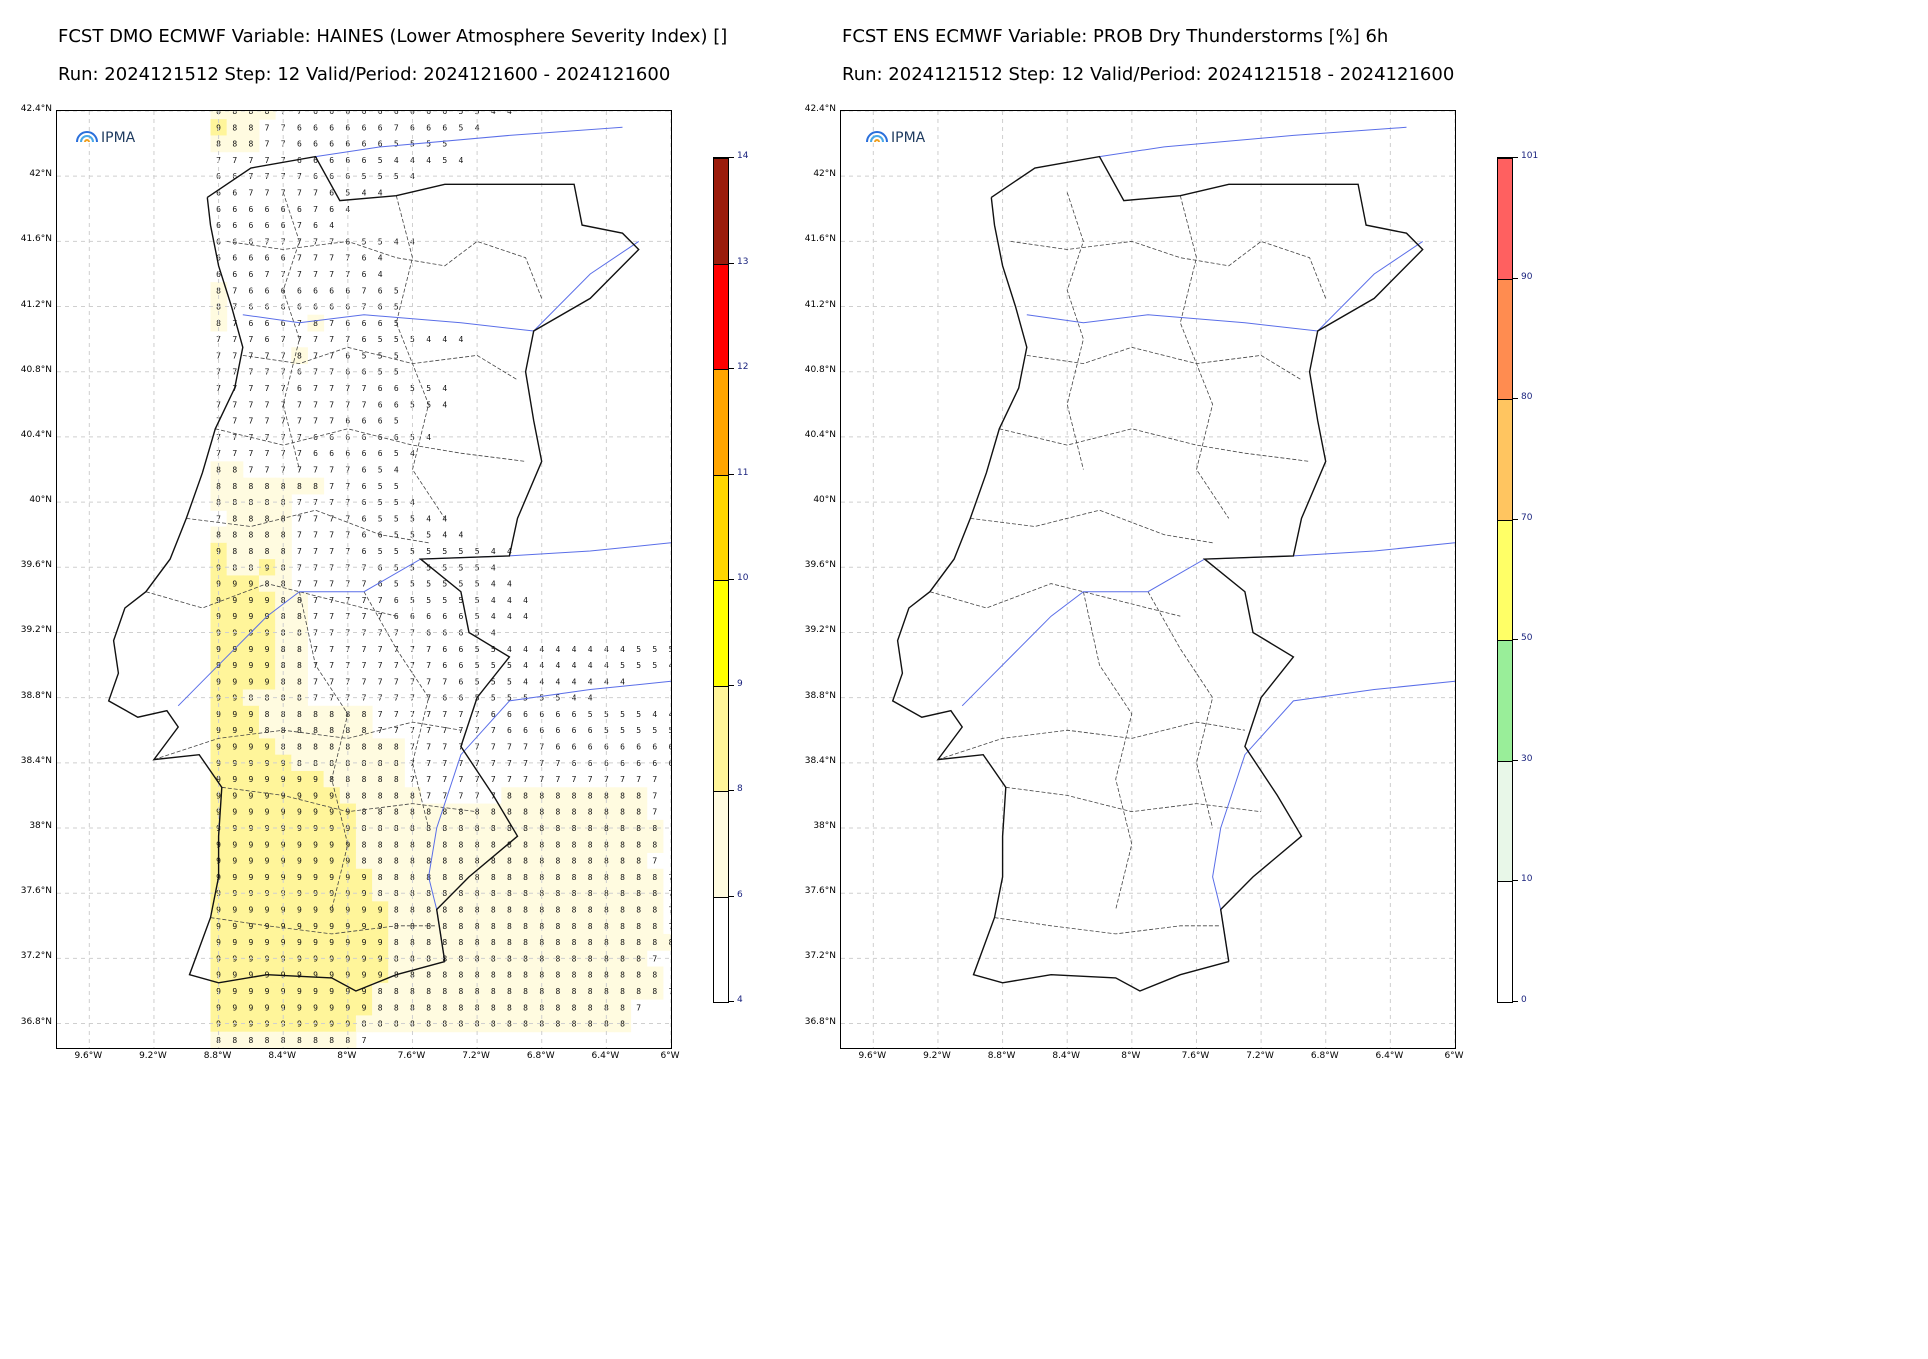  I want to click on river, so click(1224, 286).